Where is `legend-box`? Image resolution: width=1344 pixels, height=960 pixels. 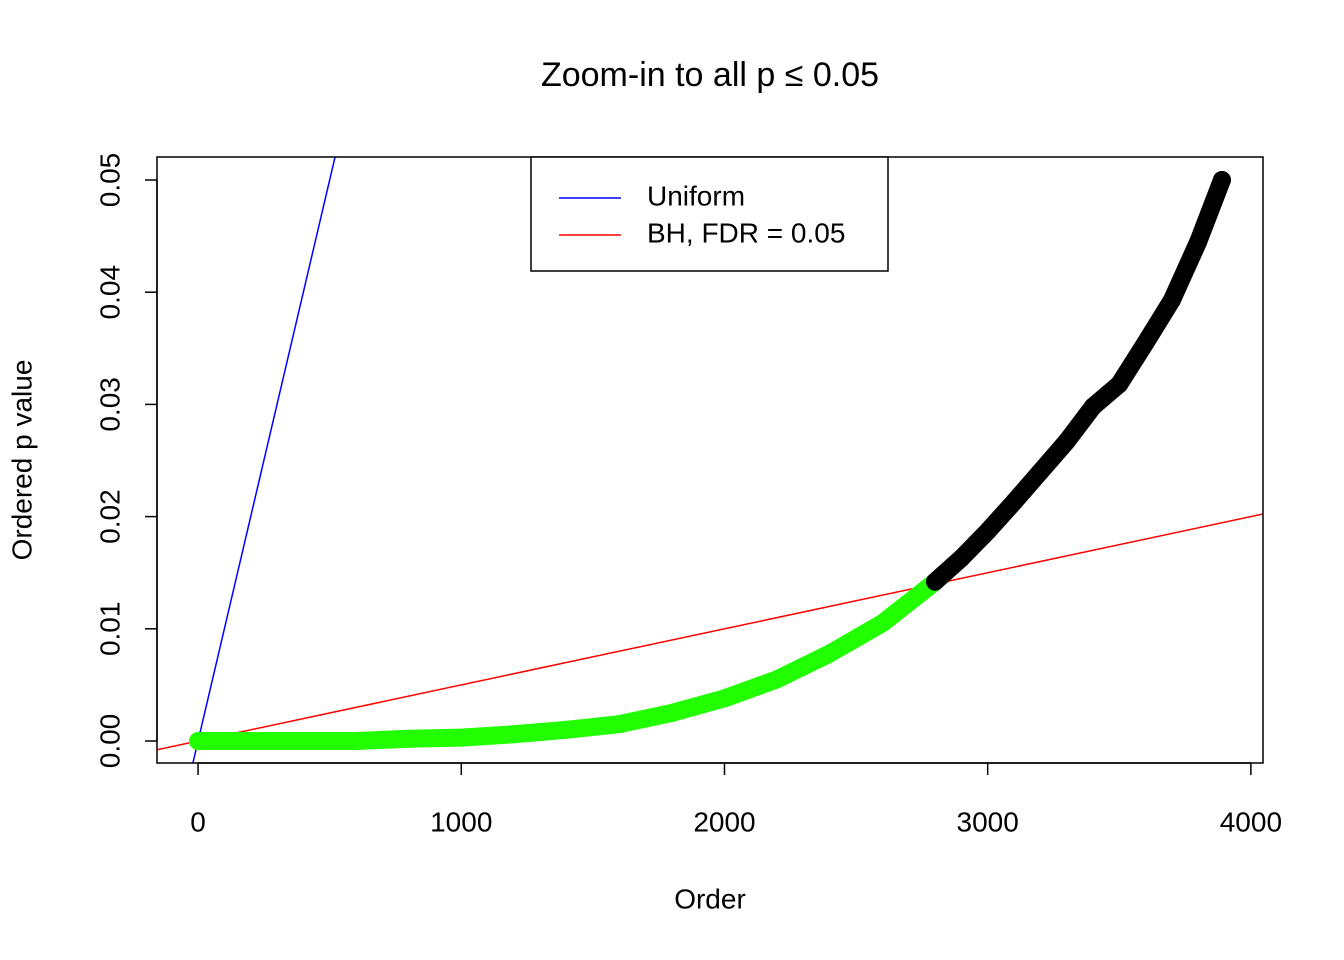
legend-box is located at coordinates (709, 214).